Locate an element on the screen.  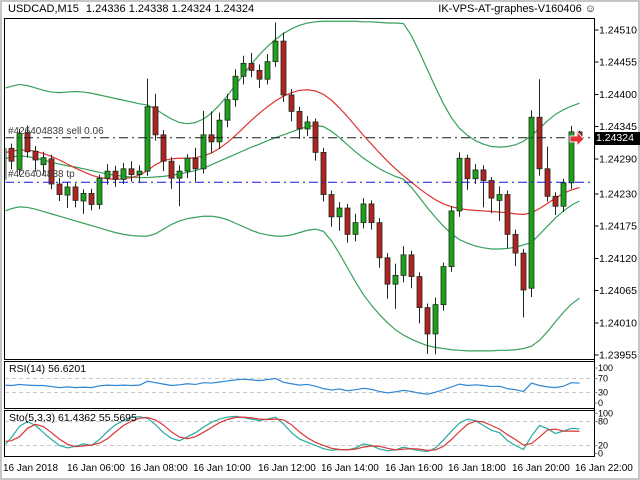
sto-scale-label: 100 is located at coordinates (605, 414).